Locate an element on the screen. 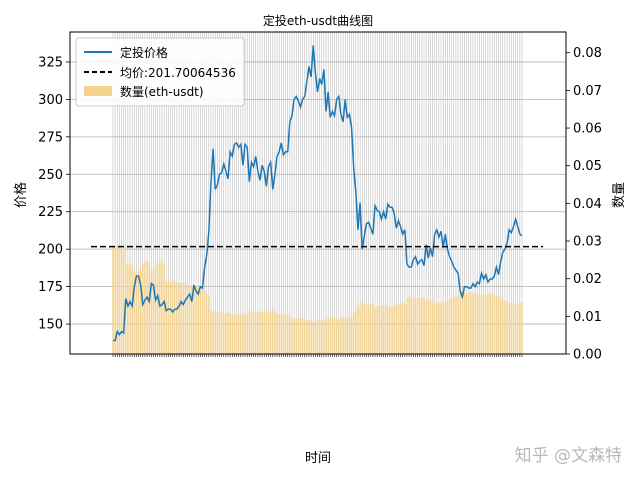  y-tick-label-right: 0.01 is located at coordinates (587, 317).